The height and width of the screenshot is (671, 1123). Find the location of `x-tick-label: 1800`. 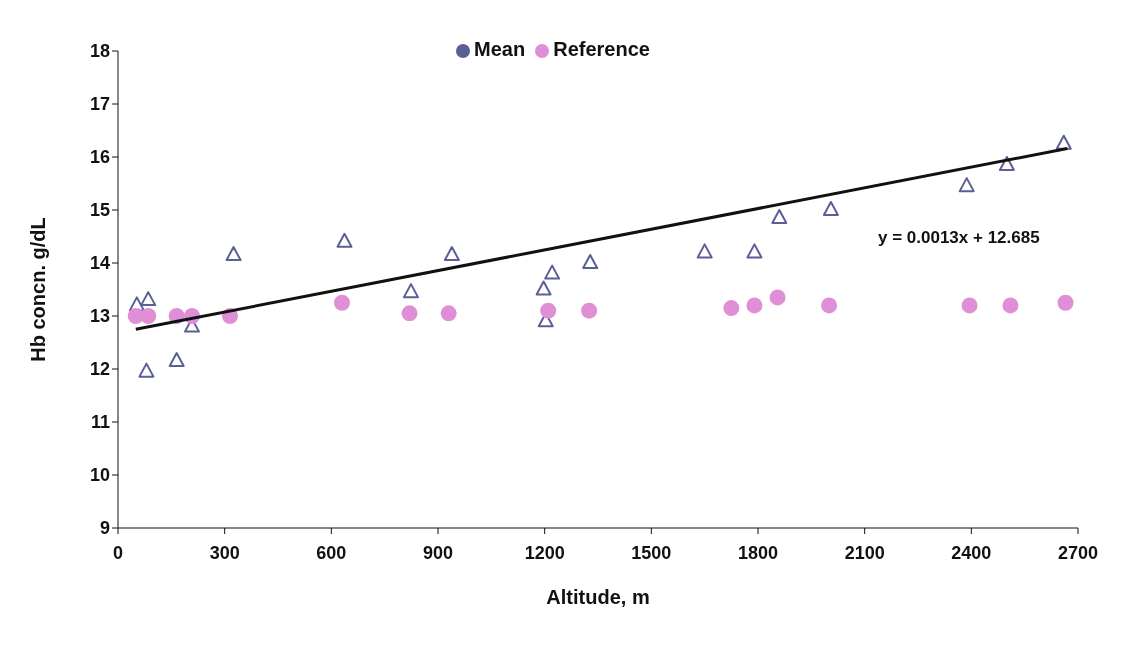

x-tick-label: 1800 is located at coordinates (758, 552).